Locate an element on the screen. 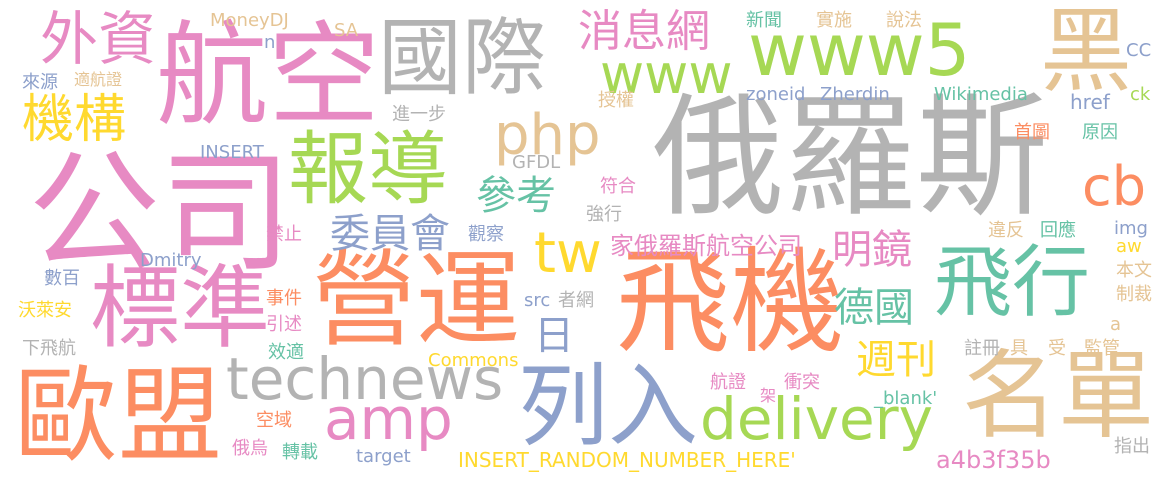  word: target is located at coordinates (383, 456).